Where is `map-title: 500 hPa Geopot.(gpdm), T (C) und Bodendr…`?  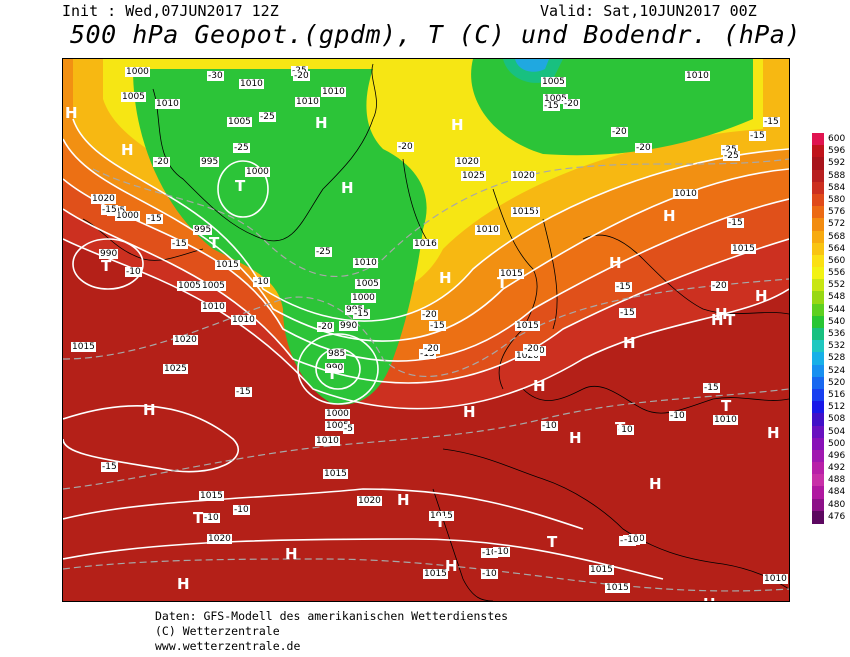 map-title: 500 hPa Geopot.(gpdm), T (C) und Bodendr… is located at coordinates (435, 34).